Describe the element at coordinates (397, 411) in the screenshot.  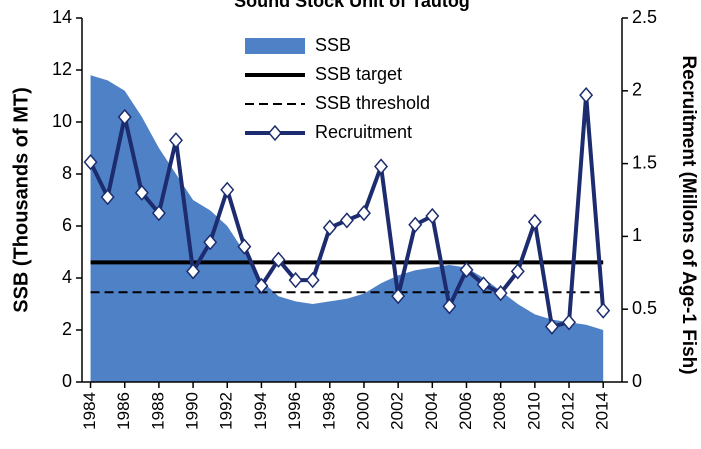
I see `x-tick-label: 2002` at that location.